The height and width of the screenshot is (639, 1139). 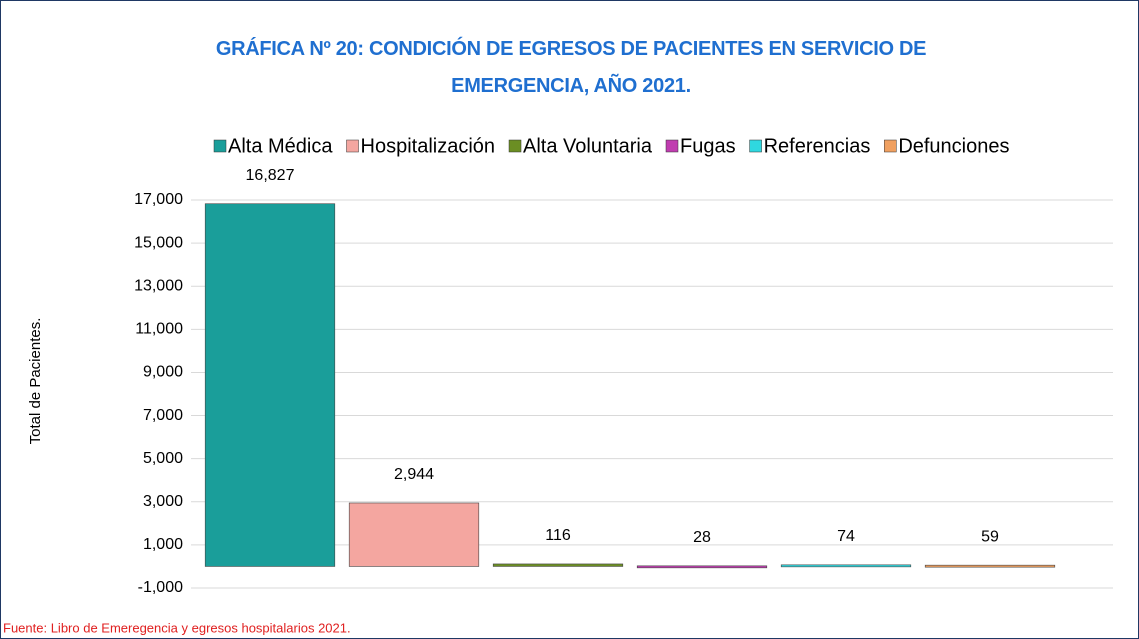 I want to click on y-tick-label: 3,000, so click(x=163, y=501).